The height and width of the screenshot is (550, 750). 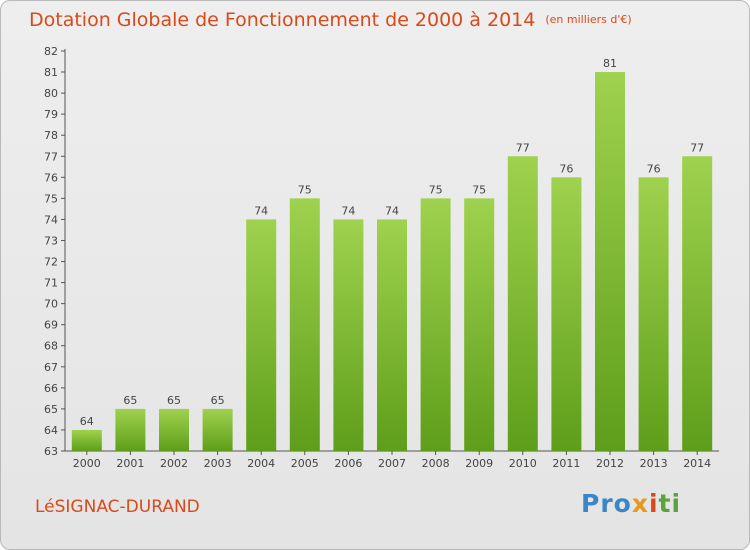 I want to click on y-tick-label: 81, so click(x=51, y=72).